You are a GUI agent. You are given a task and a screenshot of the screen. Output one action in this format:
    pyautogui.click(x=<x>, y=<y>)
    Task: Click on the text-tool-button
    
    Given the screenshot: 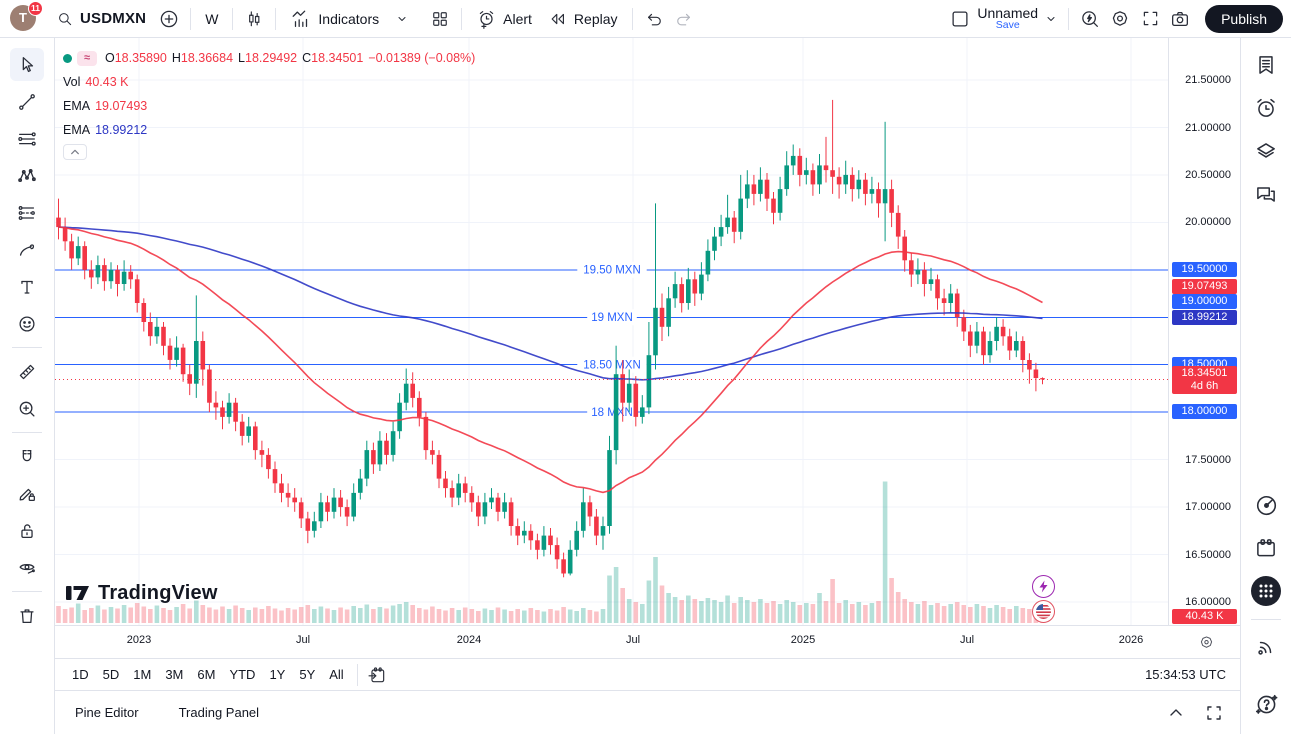 What is the action you would take?
    pyautogui.click(x=27, y=286)
    